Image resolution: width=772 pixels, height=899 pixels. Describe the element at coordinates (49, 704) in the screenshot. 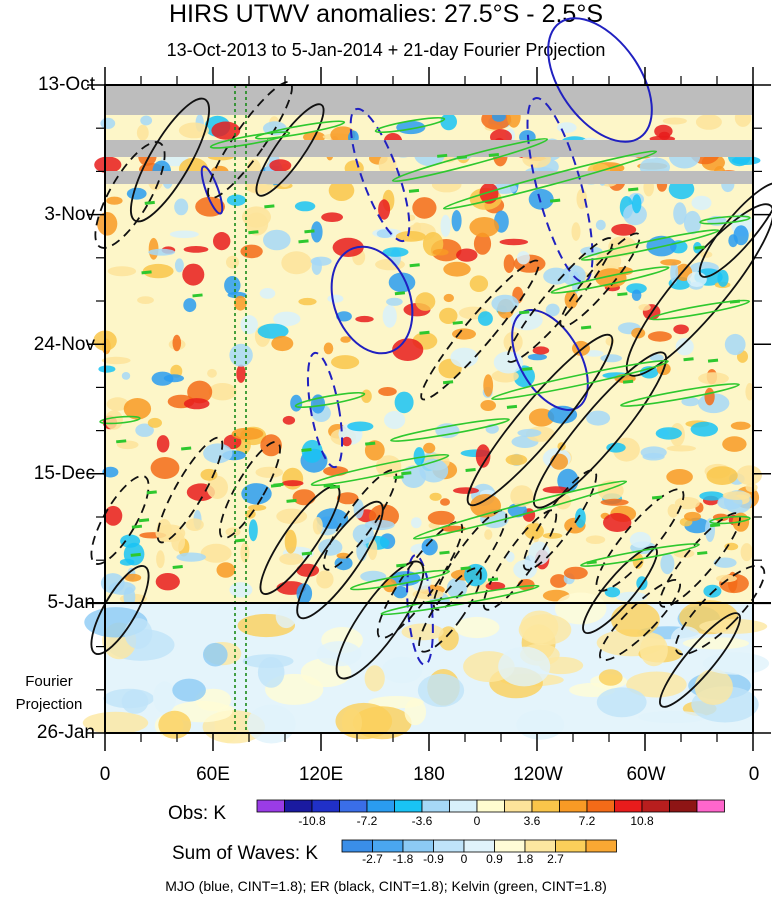

I see `projection-label: Projection` at that location.